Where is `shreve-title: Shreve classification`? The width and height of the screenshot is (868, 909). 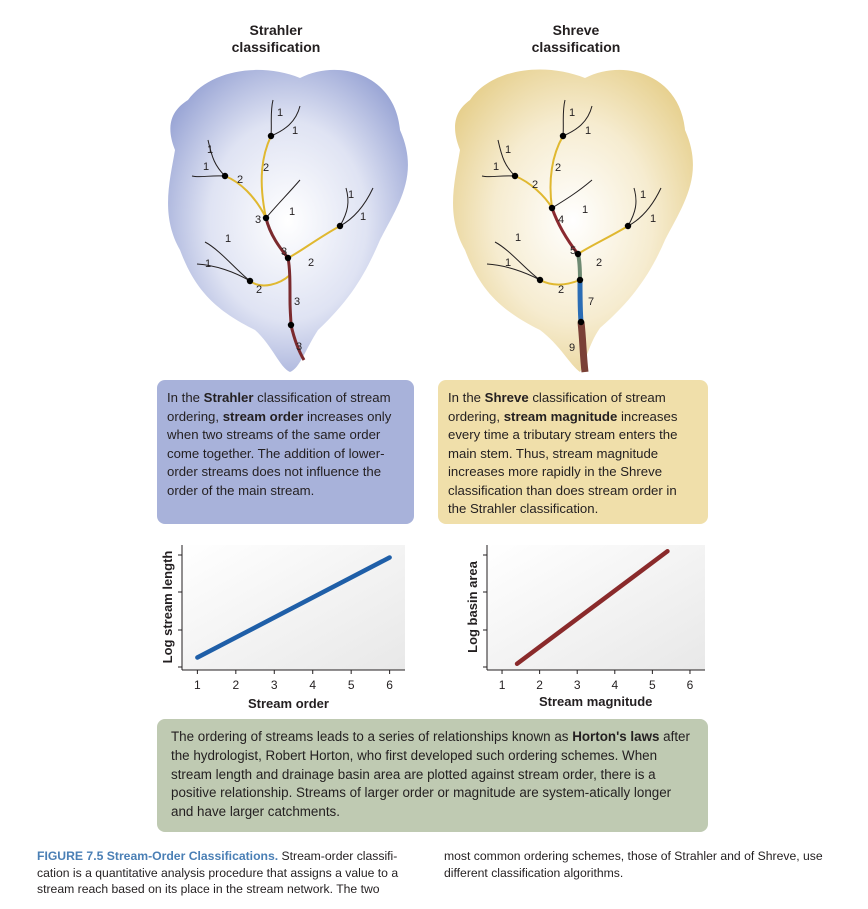 shreve-title: Shreve classification is located at coordinates (576, 39).